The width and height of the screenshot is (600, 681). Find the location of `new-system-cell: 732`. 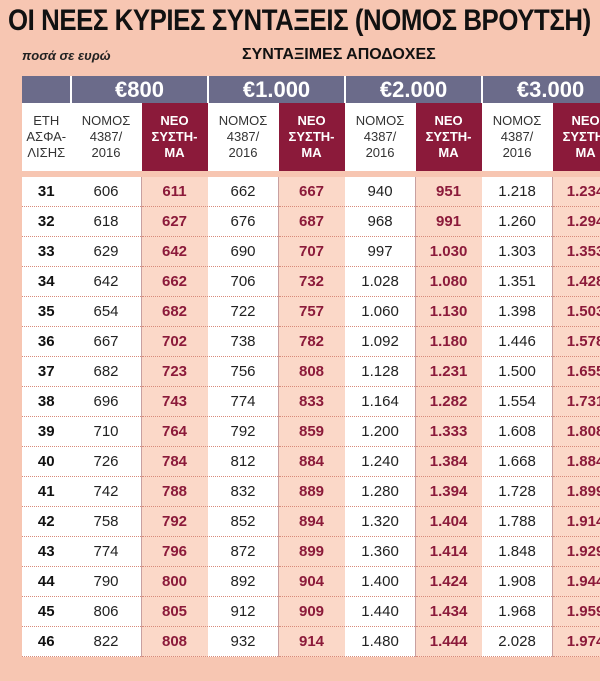

new-system-cell: 732 is located at coordinates (311, 281).